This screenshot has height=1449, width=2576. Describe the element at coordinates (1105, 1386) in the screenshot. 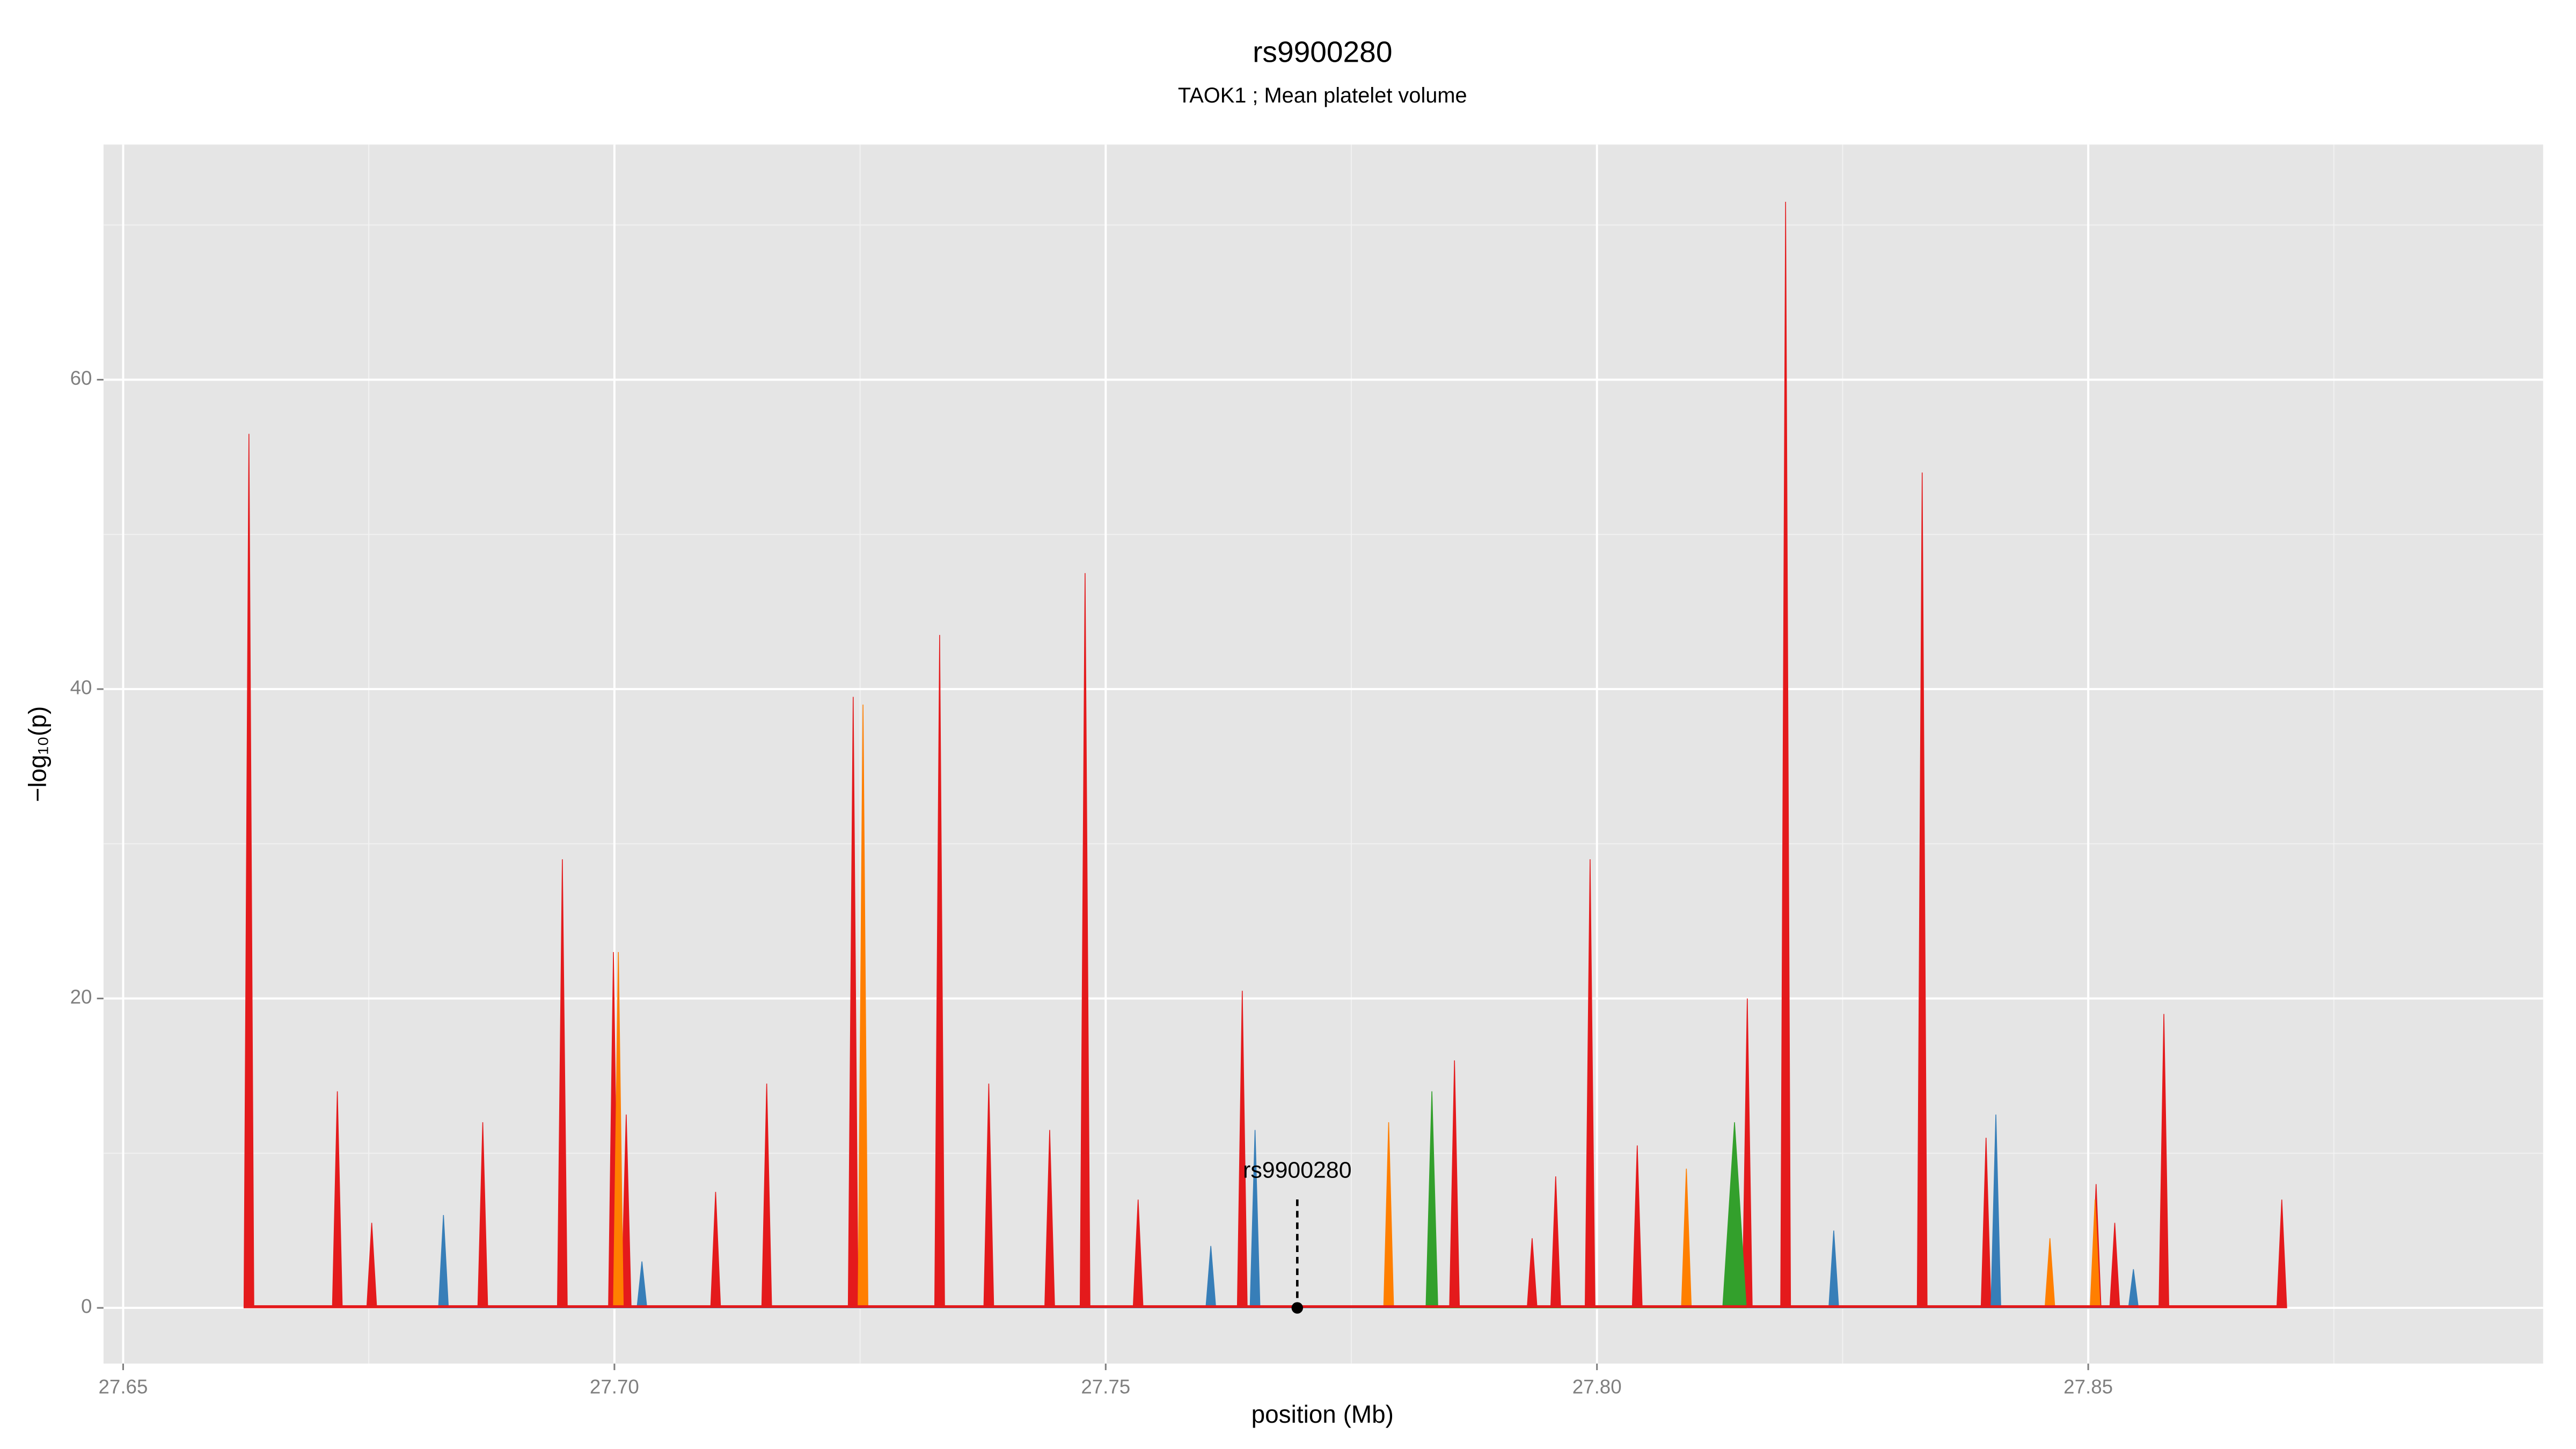

I see `x-tick-label: 27.75` at that location.